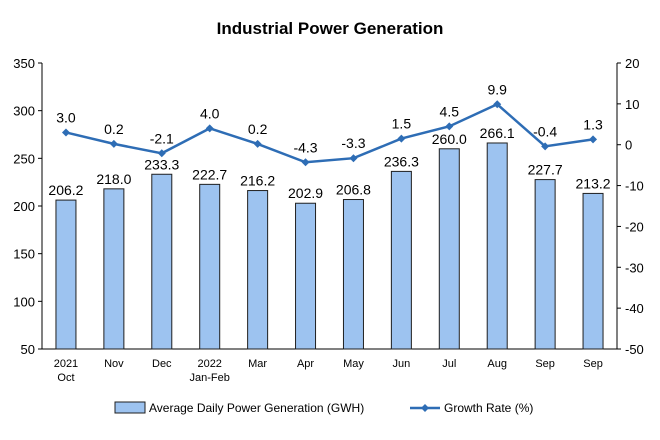  What do you see at coordinates (257, 181) in the screenshot?
I see `bar-value-label: 216.2` at bounding box center [257, 181].